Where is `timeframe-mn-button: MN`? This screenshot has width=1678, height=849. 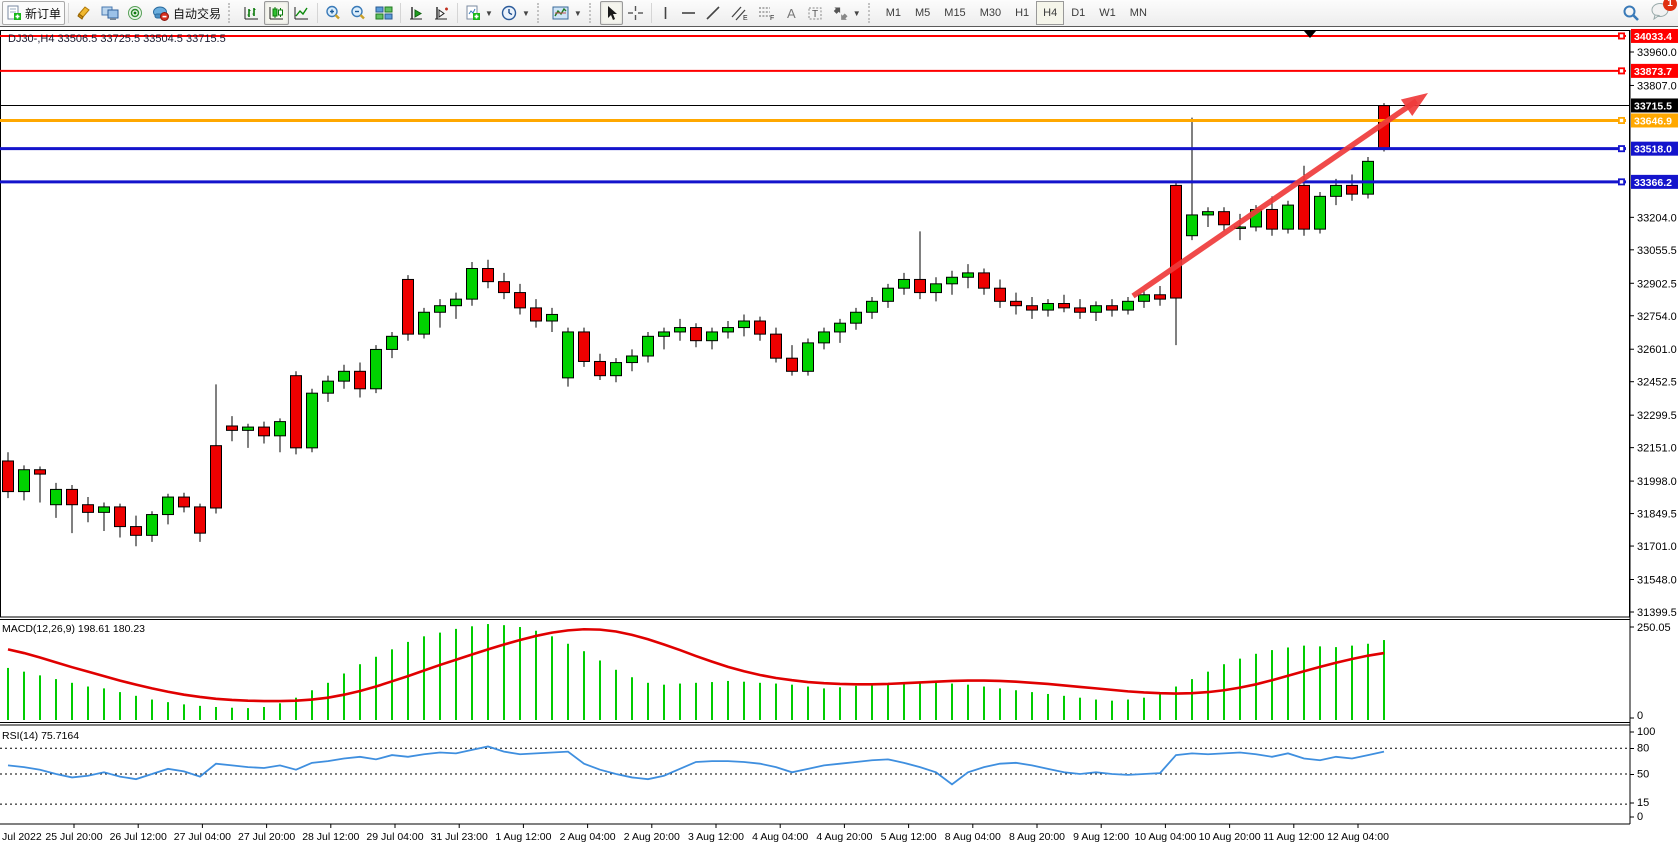
timeframe-mn-button: MN is located at coordinates (1138, 13).